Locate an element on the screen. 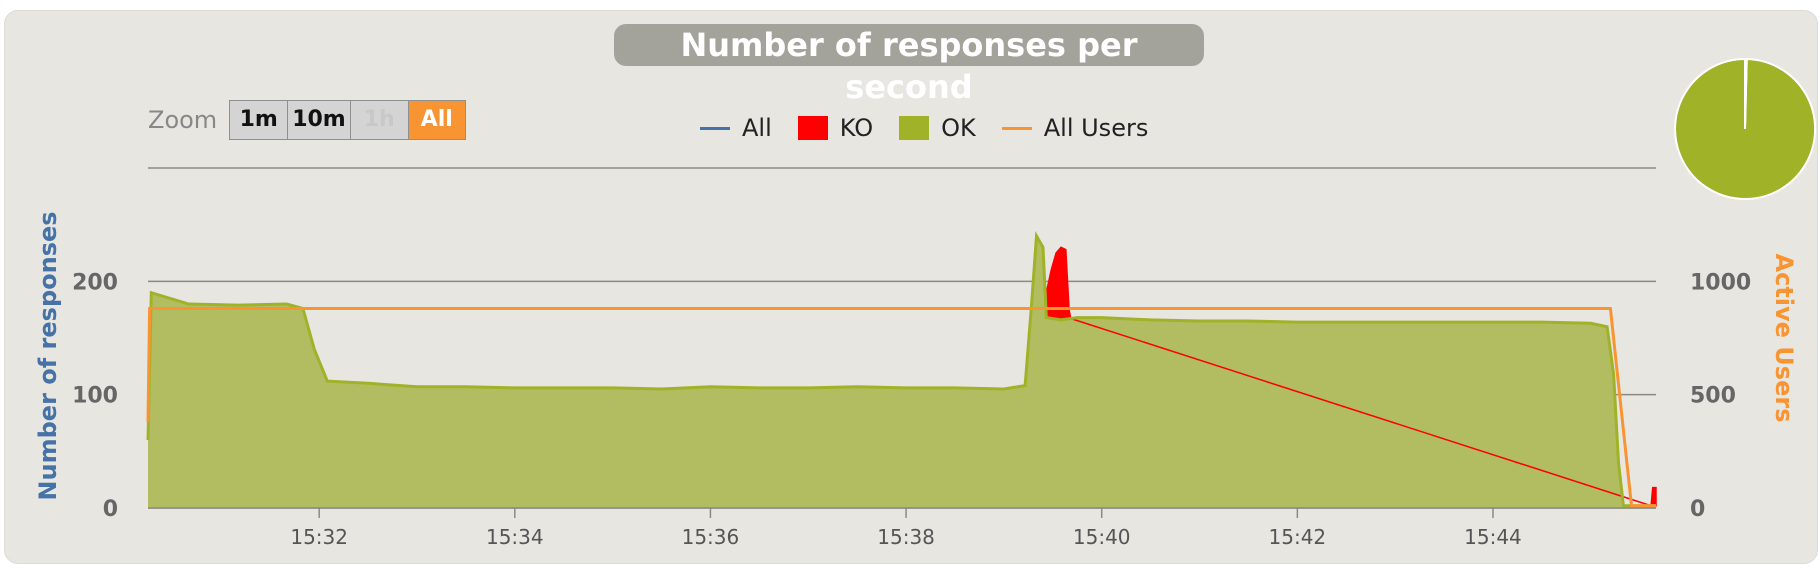 Image resolution: width=1820 pixels, height=570 pixels. legend-ok-label: OK is located at coordinates (958, 128).